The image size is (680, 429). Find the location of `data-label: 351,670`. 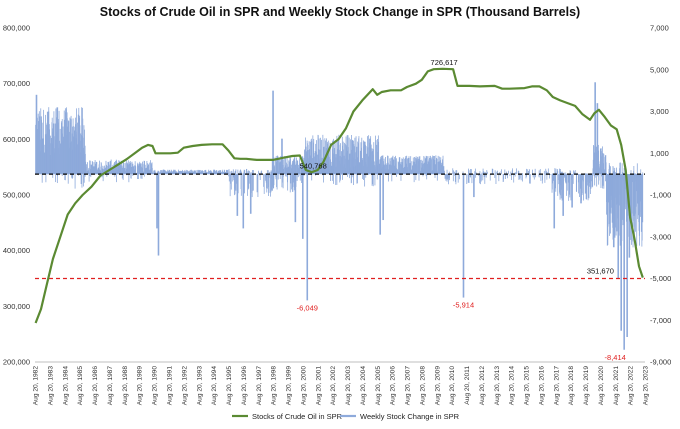

data-label: 351,670 is located at coordinates (600, 271).